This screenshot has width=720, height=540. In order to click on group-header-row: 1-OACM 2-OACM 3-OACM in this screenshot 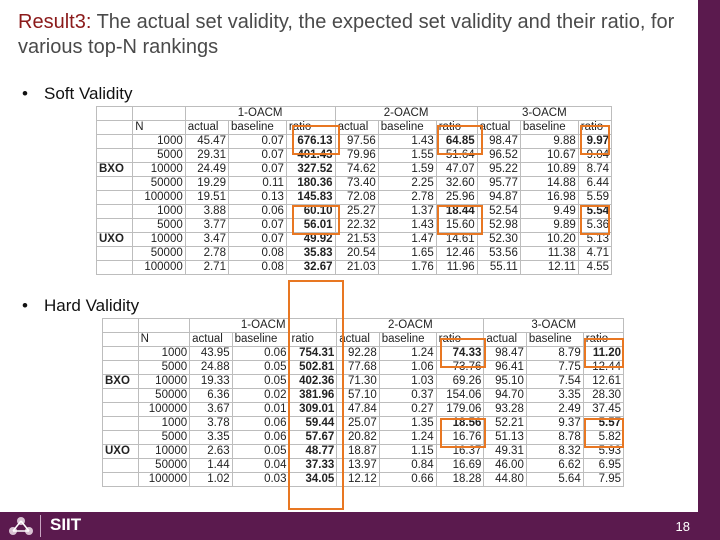, I will do `click(363, 325)`.